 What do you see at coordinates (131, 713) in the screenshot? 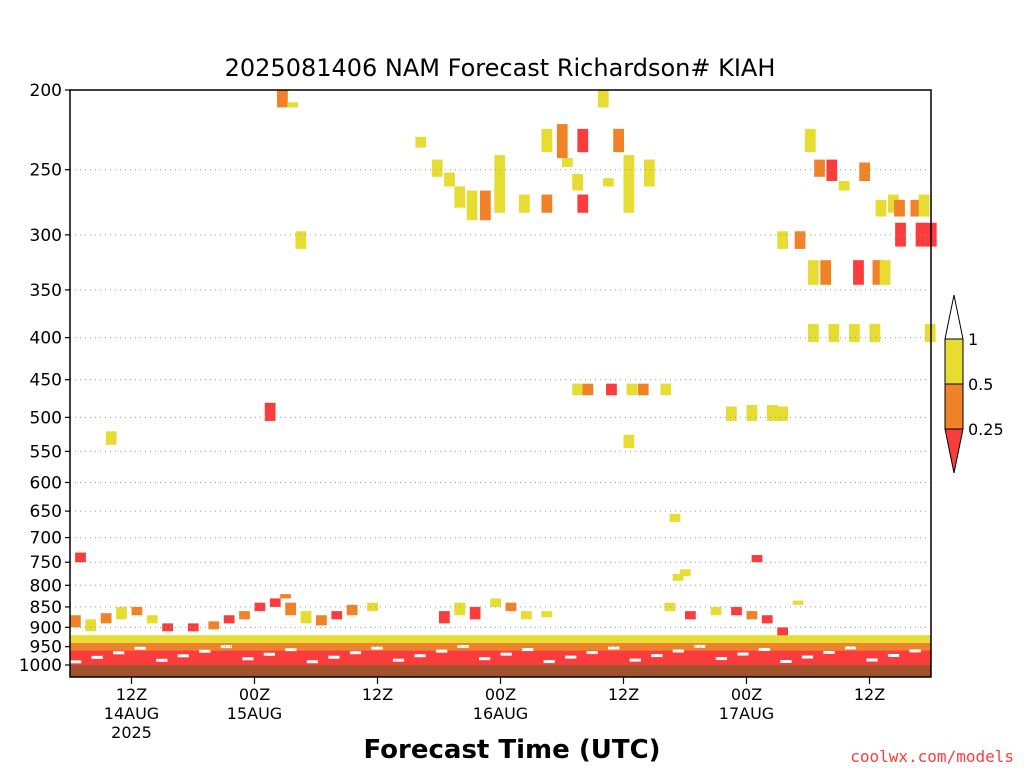
I see `x-tick-date: 14AUG` at bounding box center [131, 713].